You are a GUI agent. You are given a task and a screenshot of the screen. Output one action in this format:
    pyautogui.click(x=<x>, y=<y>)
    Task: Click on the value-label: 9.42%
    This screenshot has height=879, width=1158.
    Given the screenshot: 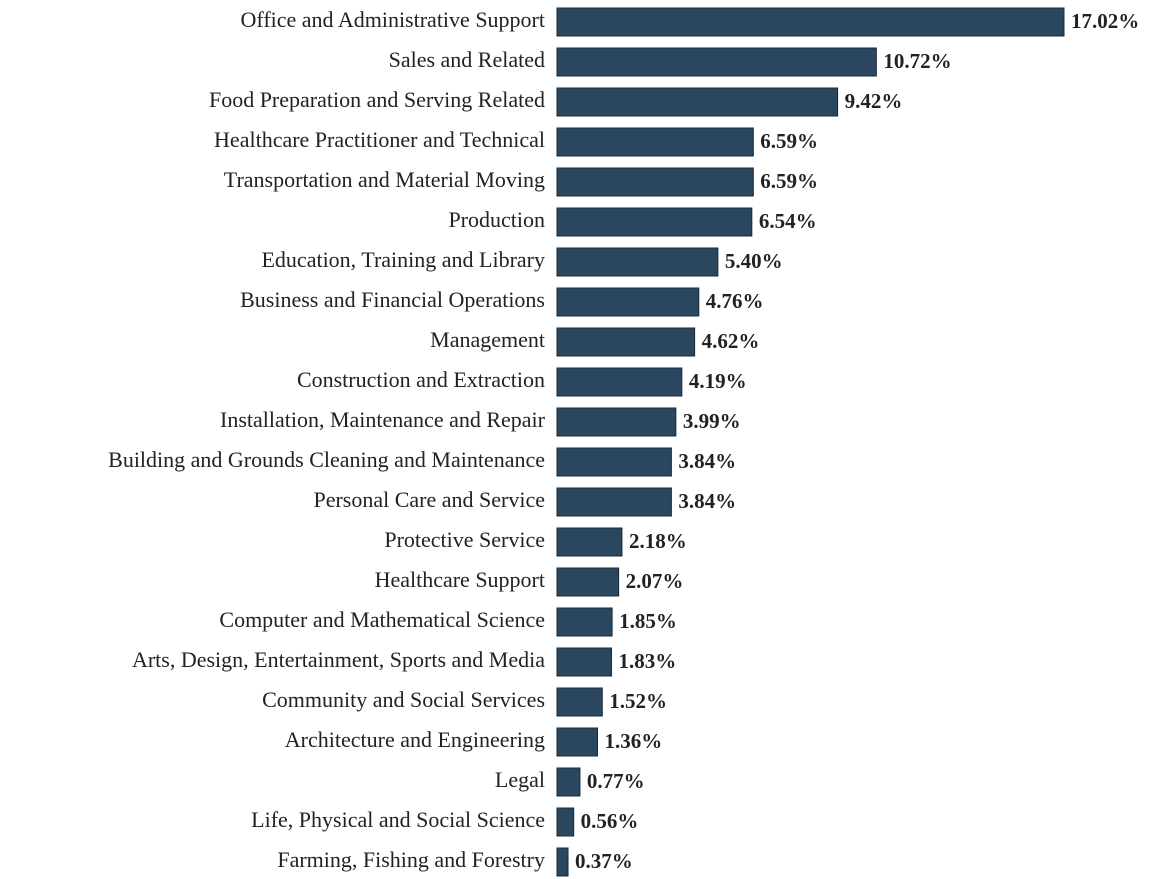 What is the action you would take?
    pyautogui.click(x=874, y=101)
    